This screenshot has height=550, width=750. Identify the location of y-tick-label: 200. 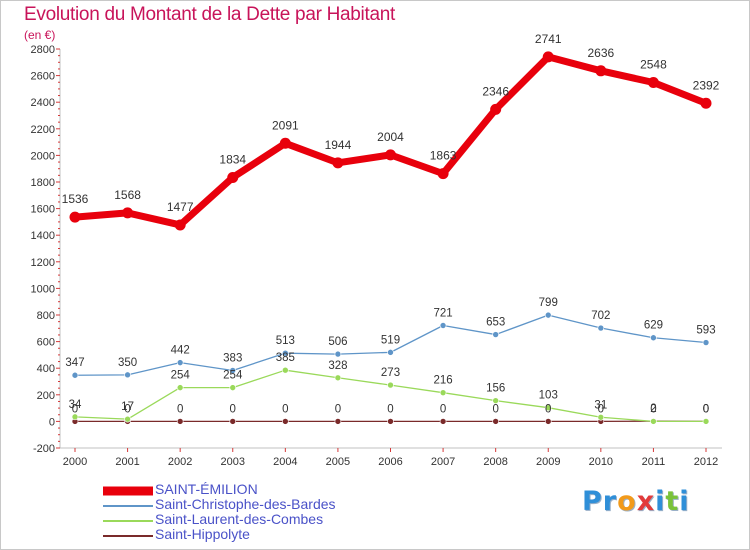
(46, 396).